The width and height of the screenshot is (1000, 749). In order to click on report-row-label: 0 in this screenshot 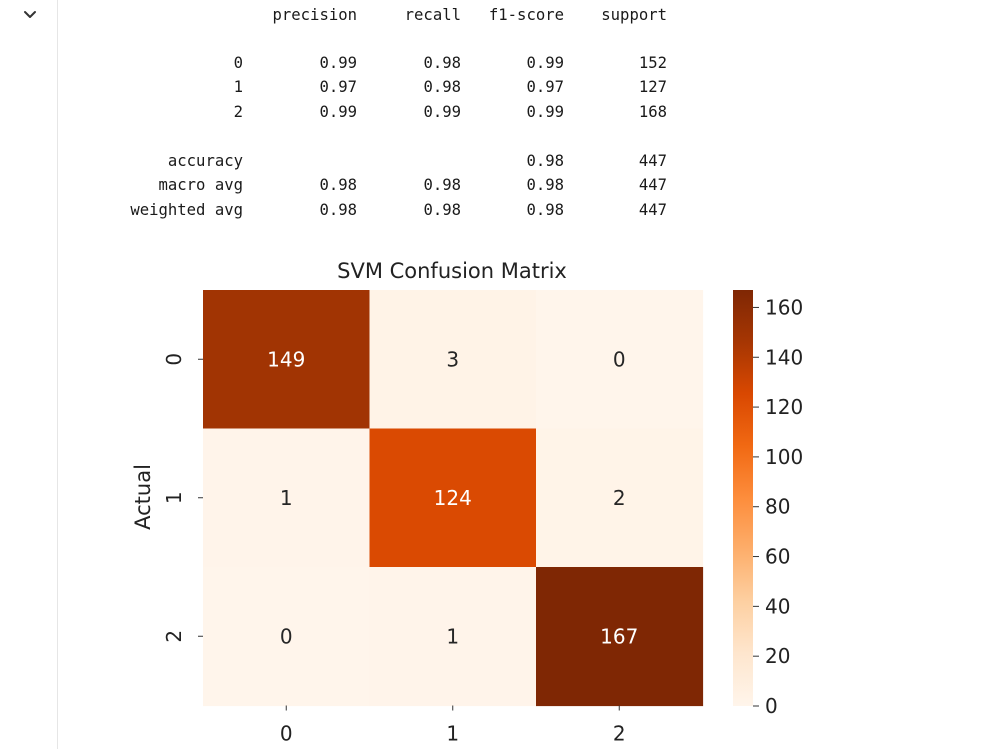, I will do `click(238, 63)`.